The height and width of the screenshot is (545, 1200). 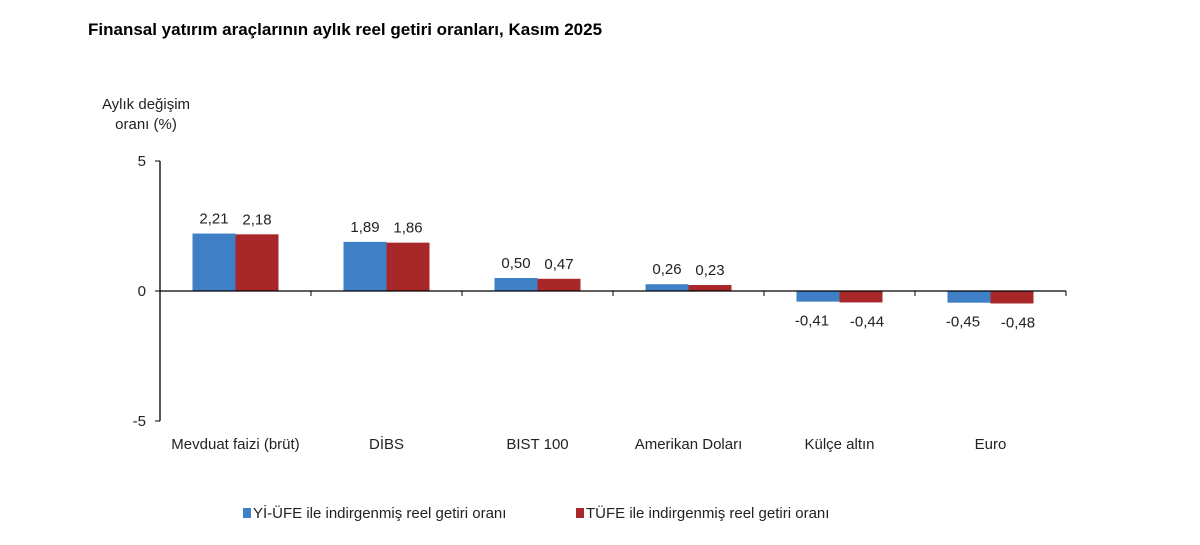 What do you see at coordinates (1018, 322) in the screenshot?
I see `data-label: -0,48` at bounding box center [1018, 322].